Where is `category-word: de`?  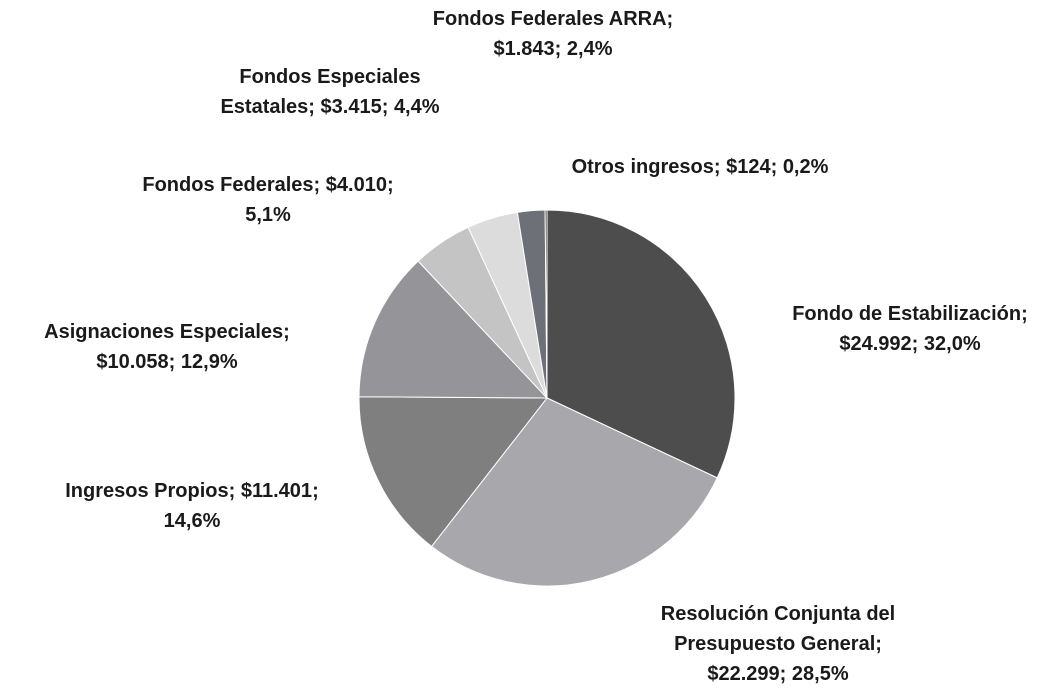
category-word: de is located at coordinates (867, 314).